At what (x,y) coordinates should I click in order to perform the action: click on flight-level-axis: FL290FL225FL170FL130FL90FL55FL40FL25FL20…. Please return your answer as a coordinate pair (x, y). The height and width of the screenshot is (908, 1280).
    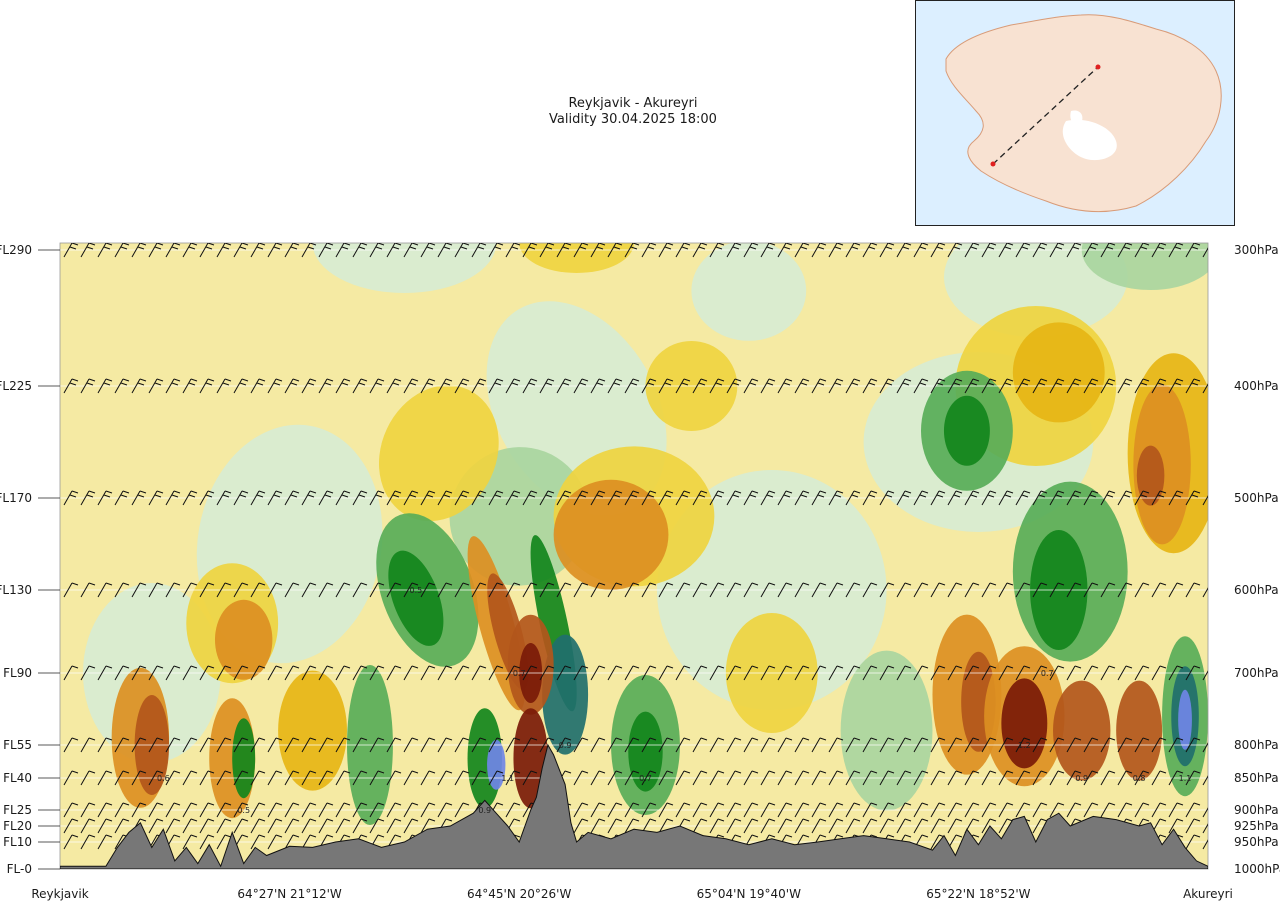
    Looking at the image, I should click on (30, 559).